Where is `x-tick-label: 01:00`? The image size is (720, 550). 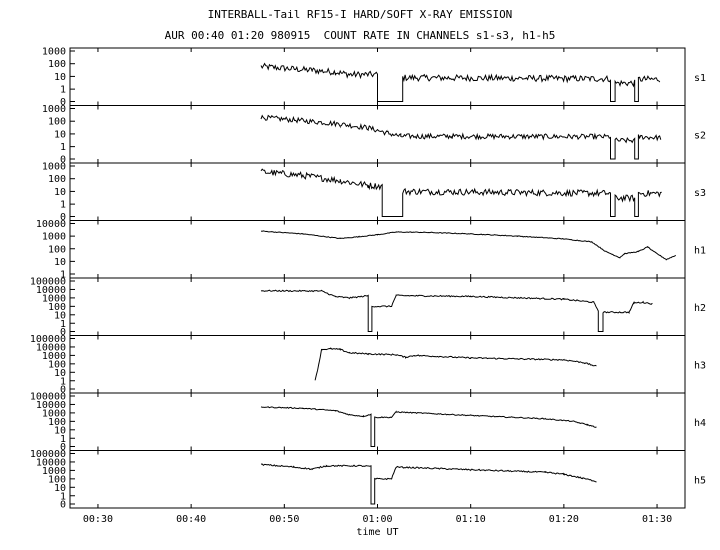 x-tick-label: 01:00 is located at coordinates (377, 519).